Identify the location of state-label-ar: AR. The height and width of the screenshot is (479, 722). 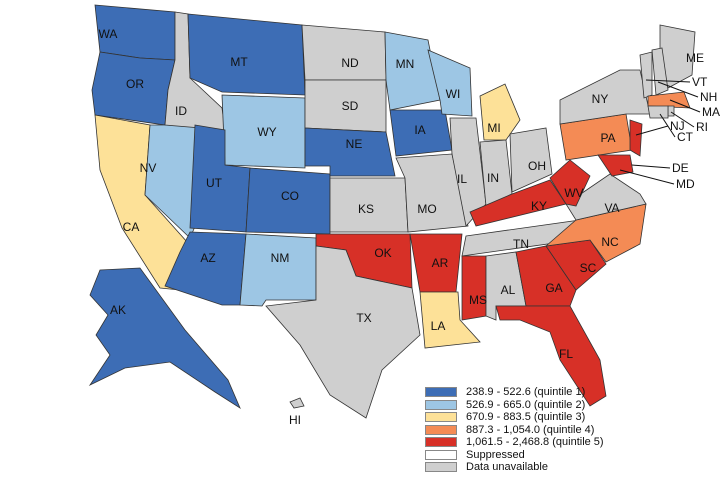
(440, 263).